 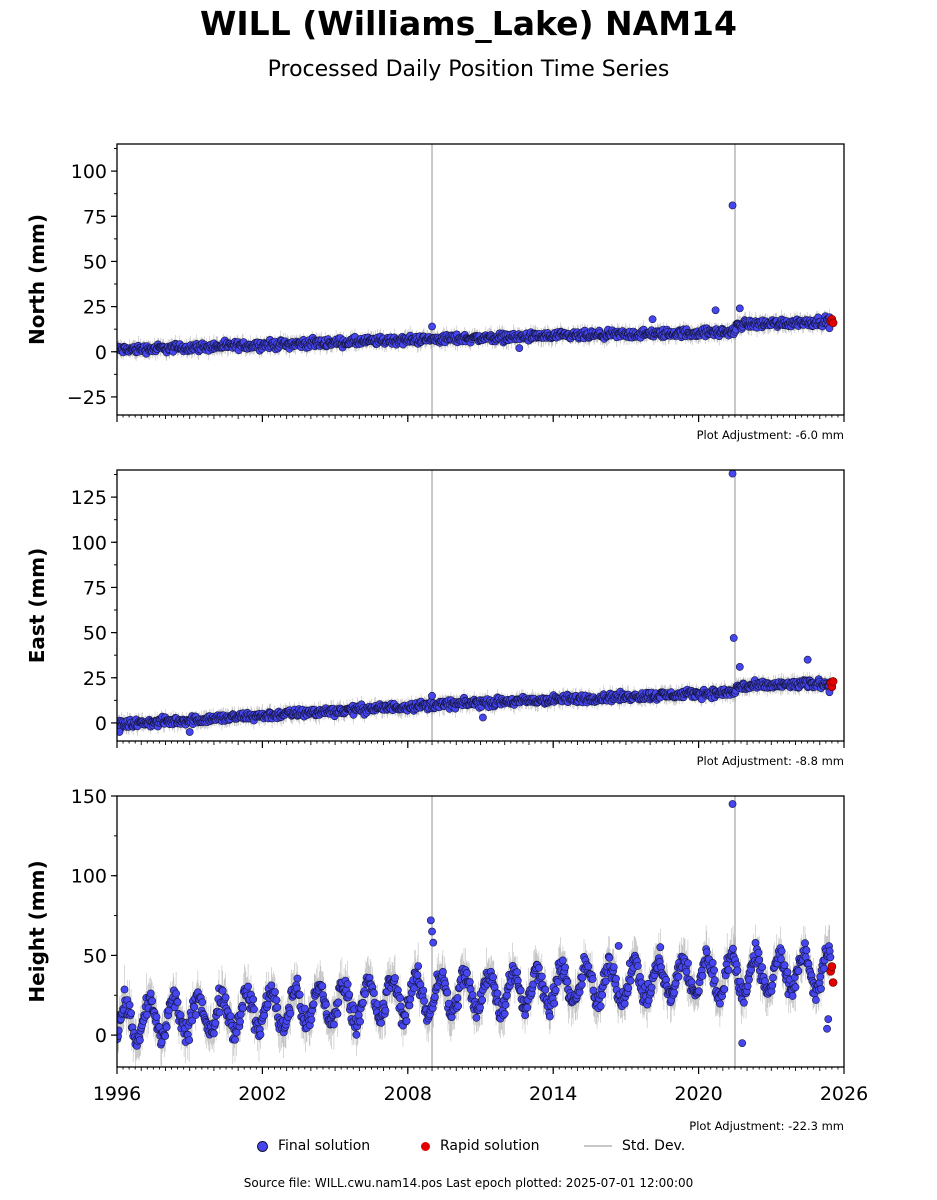 I want to click on y-tick-label: 25, so click(x=95, y=679).